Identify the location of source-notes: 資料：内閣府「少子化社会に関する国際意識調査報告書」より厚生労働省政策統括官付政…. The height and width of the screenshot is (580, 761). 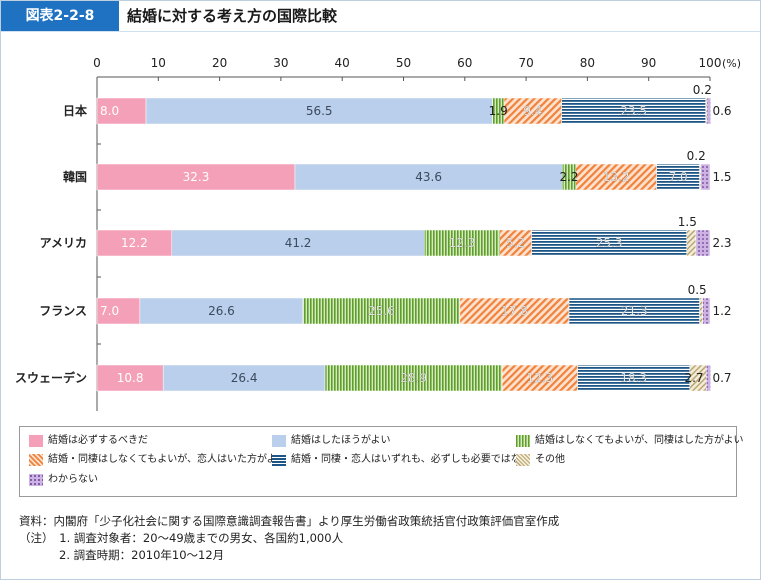
(289, 538).